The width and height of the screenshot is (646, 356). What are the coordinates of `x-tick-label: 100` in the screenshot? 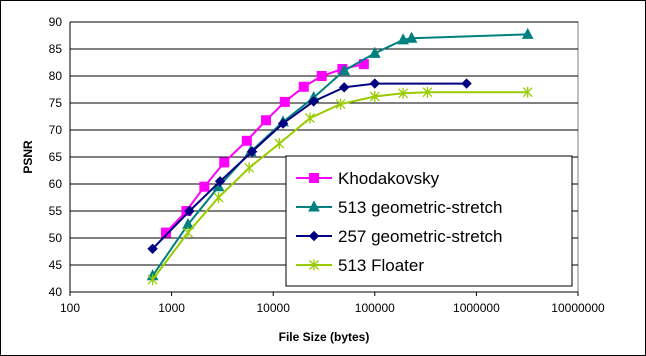 It's located at (70, 308).